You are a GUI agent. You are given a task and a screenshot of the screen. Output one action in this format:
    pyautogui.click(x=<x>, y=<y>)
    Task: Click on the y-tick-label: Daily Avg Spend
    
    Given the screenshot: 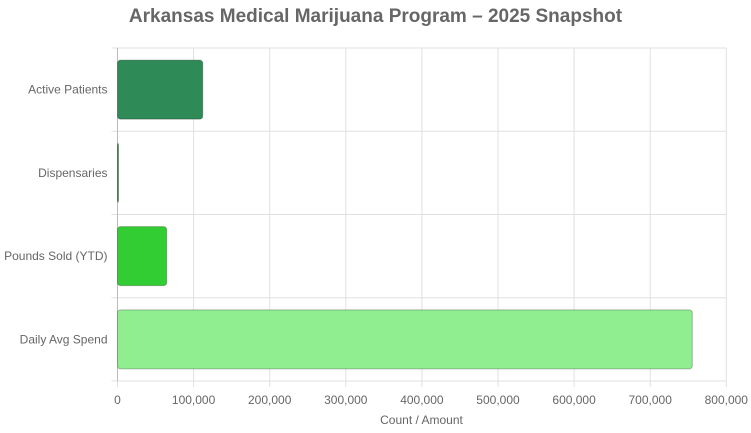 What is the action you would take?
    pyautogui.click(x=64, y=339)
    